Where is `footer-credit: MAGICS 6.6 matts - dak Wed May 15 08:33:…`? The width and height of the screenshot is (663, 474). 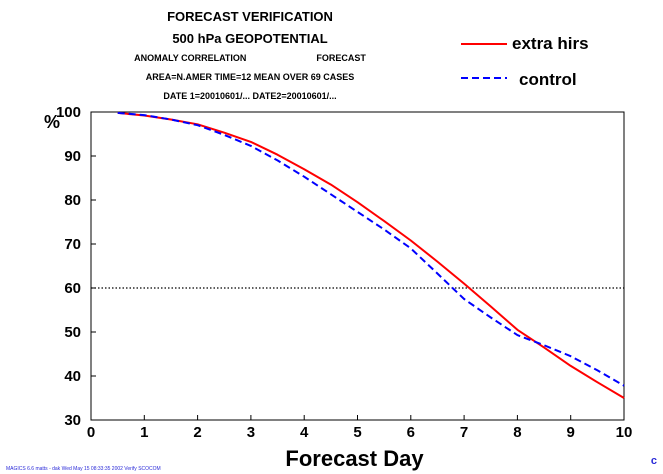
footer-credit: MAGICS 6.6 matts - dak Wed May 15 08:33:… is located at coordinates (83, 469).